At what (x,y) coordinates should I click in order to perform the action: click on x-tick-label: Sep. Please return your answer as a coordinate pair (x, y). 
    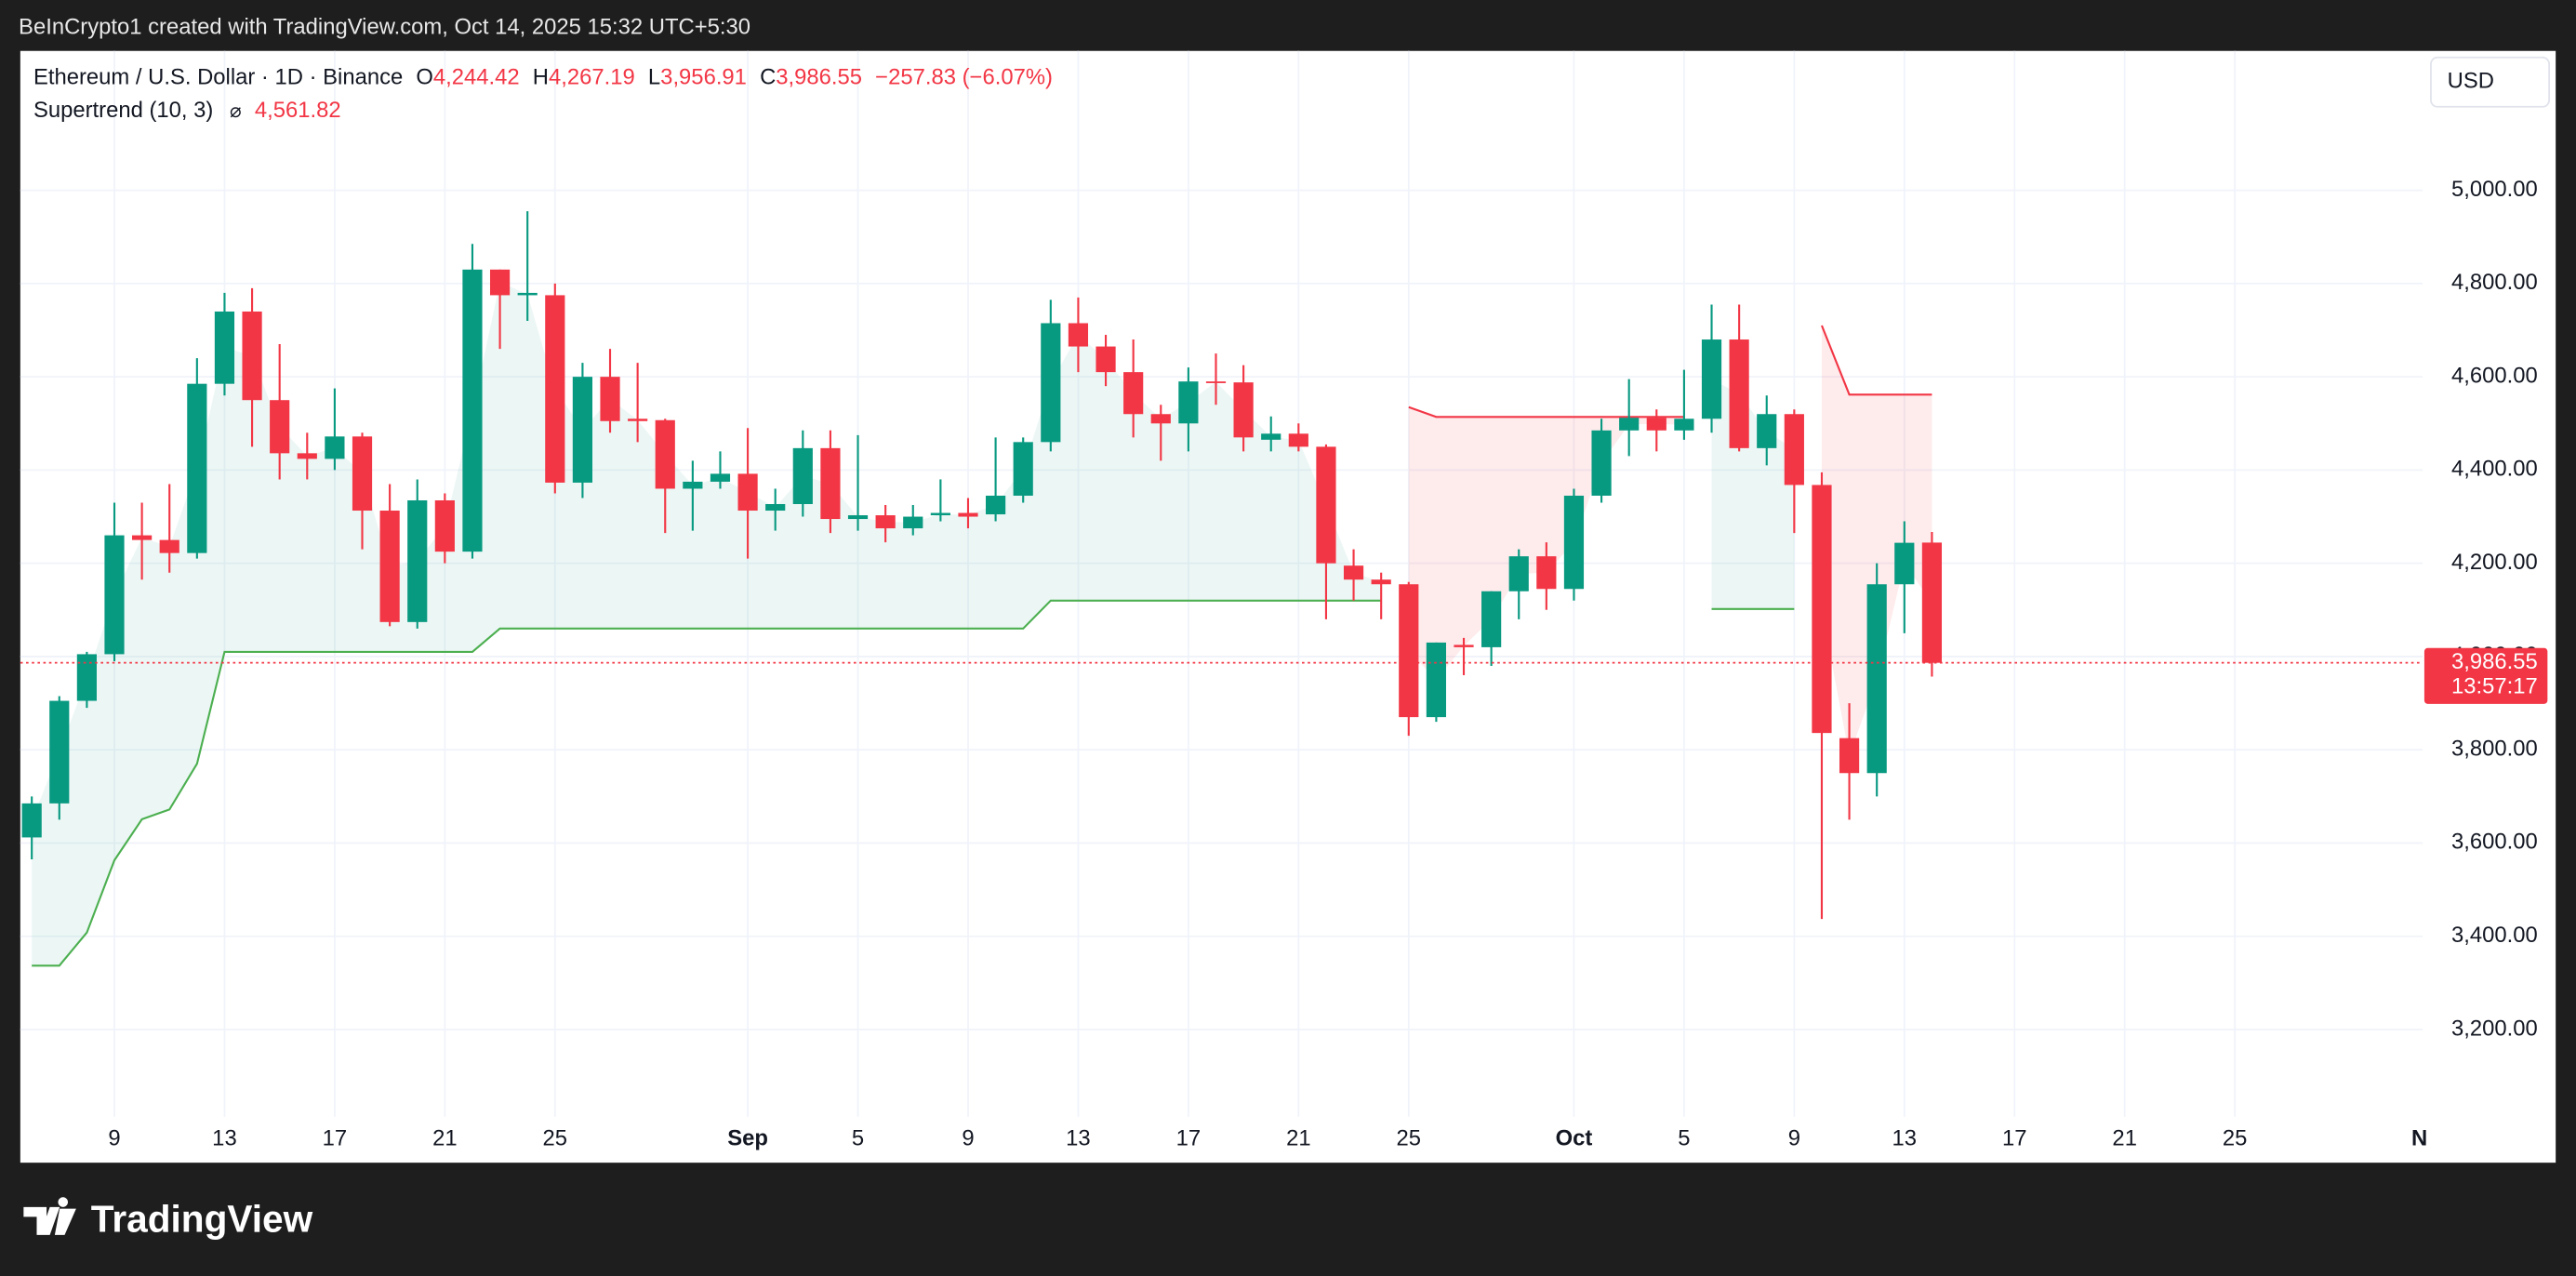
    Looking at the image, I should click on (747, 1138).